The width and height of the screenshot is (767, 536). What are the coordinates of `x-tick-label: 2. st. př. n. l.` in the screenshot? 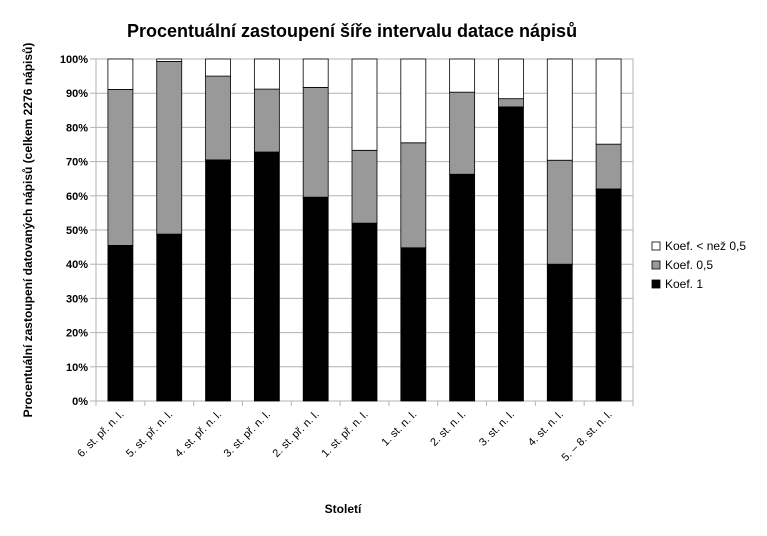 It's located at (296, 434).